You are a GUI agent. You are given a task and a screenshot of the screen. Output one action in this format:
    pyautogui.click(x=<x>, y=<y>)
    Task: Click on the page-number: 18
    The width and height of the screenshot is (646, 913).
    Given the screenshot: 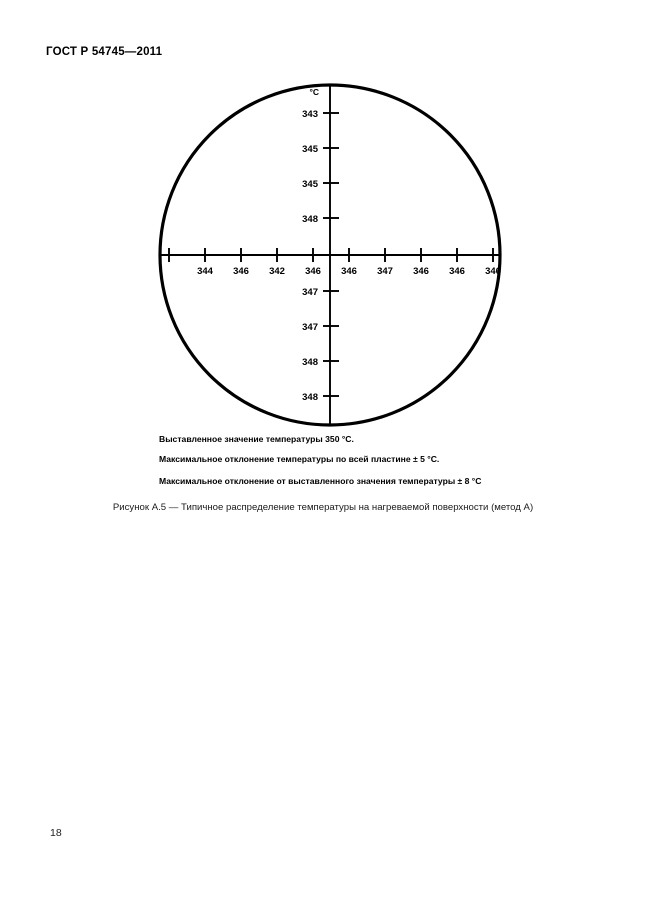 What is the action you would take?
    pyautogui.click(x=56, y=833)
    